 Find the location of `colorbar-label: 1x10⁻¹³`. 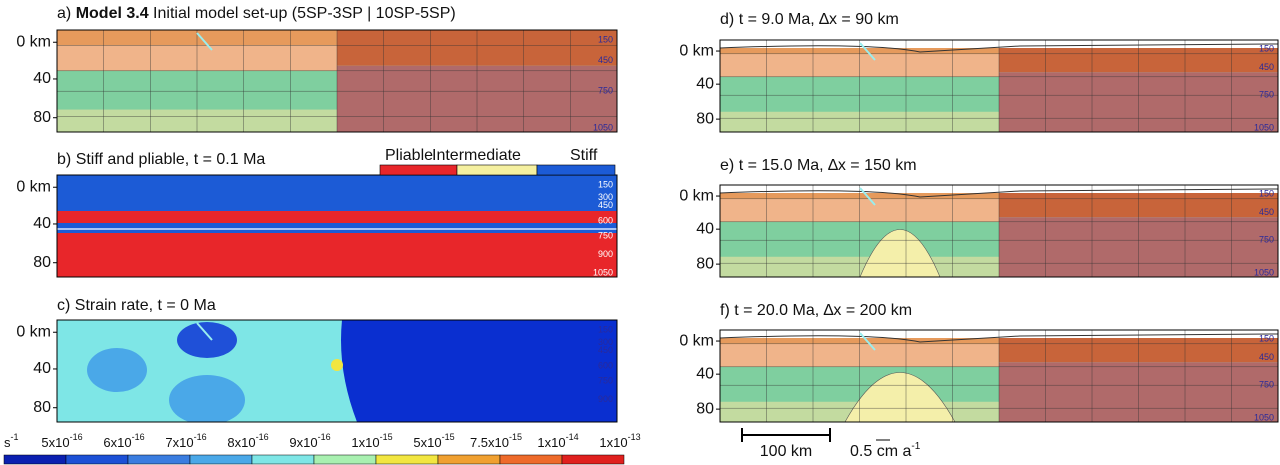

colorbar-label: 1x10⁻¹³ is located at coordinates (619, 441).